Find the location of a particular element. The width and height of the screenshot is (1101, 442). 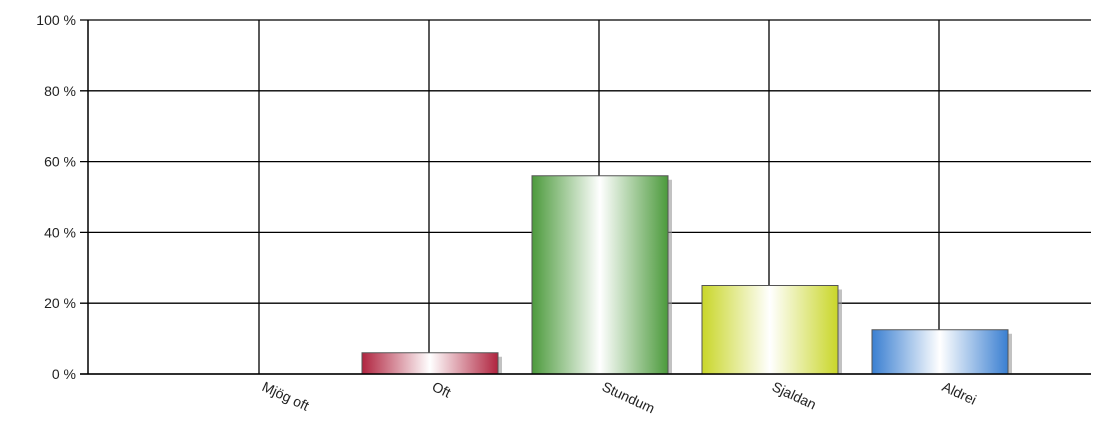

x-tick-label: Stundum is located at coordinates (629, 397).